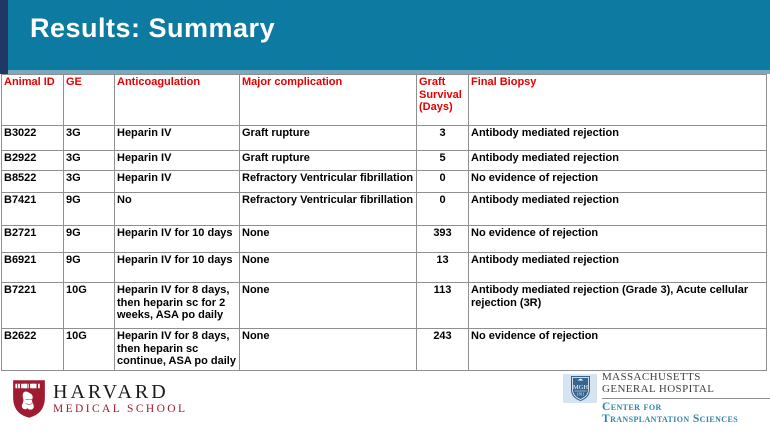 The image size is (770, 434). Describe the element at coordinates (32, 160) in the screenshot. I see `cell-animal-id: B2922` at that location.